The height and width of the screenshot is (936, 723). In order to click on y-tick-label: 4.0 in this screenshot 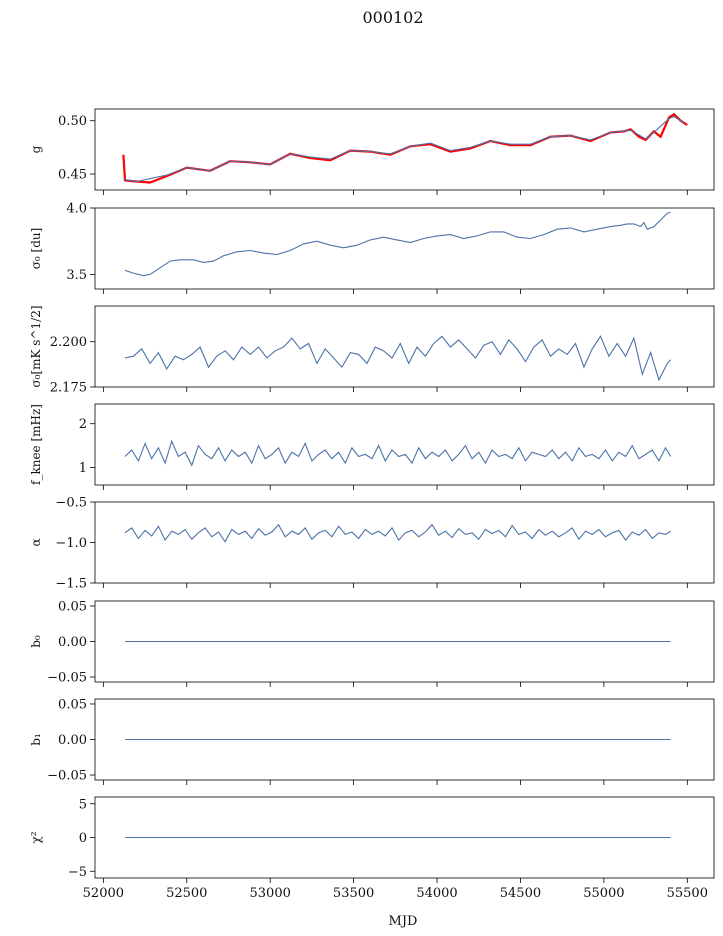, I will do `click(76, 209)`.